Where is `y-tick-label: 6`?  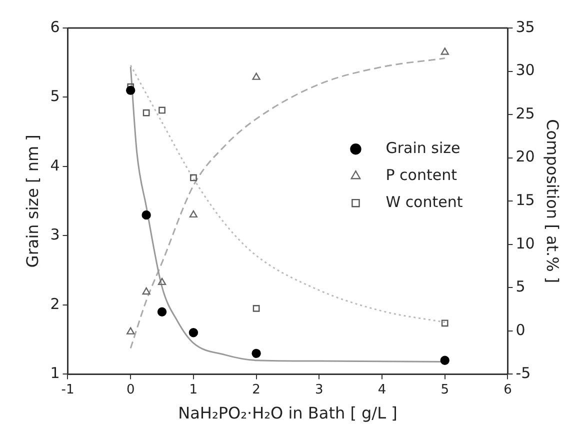
y-tick-label: 6 is located at coordinates (55, 27).